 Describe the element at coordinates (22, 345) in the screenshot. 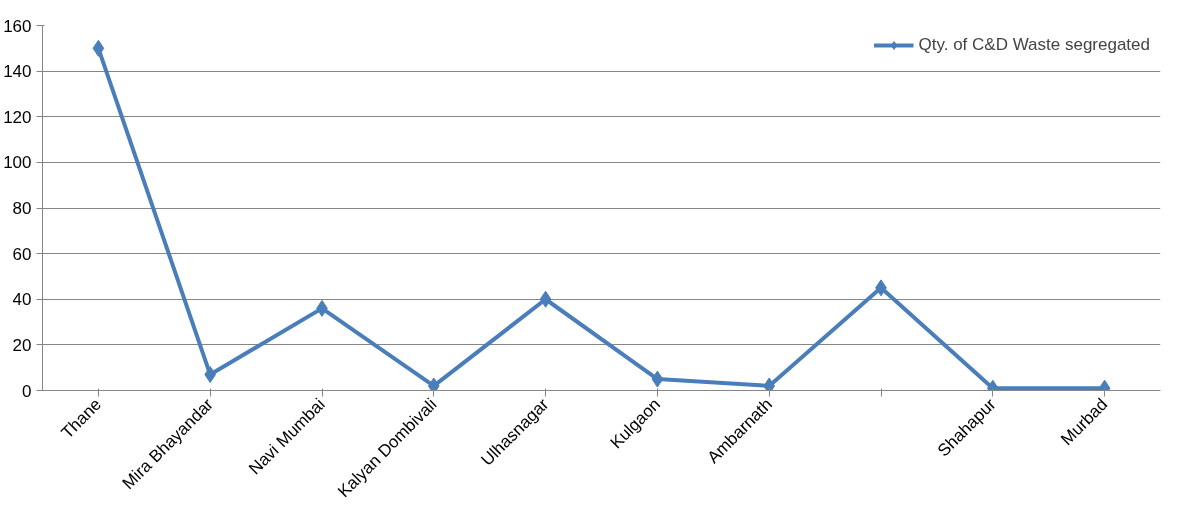

I see `y-tick-label: 20` at that location.